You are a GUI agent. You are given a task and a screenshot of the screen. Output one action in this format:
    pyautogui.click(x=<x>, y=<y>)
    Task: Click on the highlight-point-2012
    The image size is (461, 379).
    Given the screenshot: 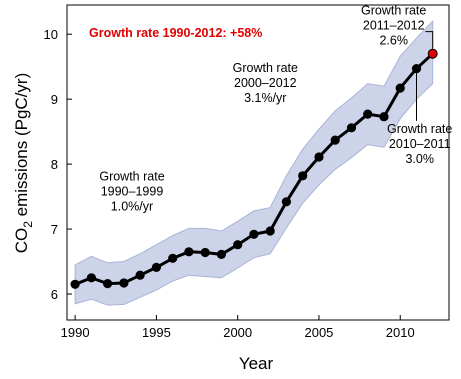 What is the action you would take?
    pyautogui.click(x=432, y=53)
    